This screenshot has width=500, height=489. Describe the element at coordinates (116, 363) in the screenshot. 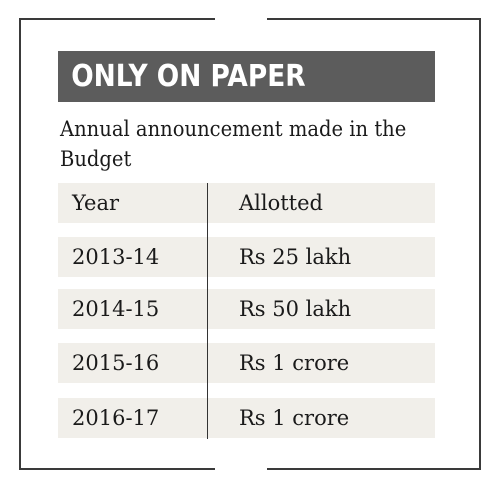

I see `cell-year: 2015-16` at that location.